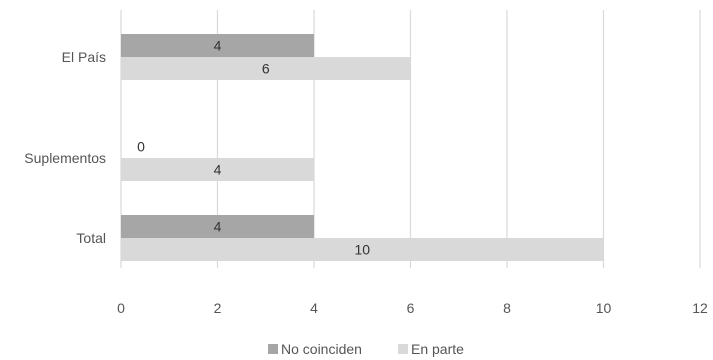 This screenshot has width=713, height=360. Describe the element at coordinates (84, 57) in the screenshot. I see `category-label: El País` at that location.